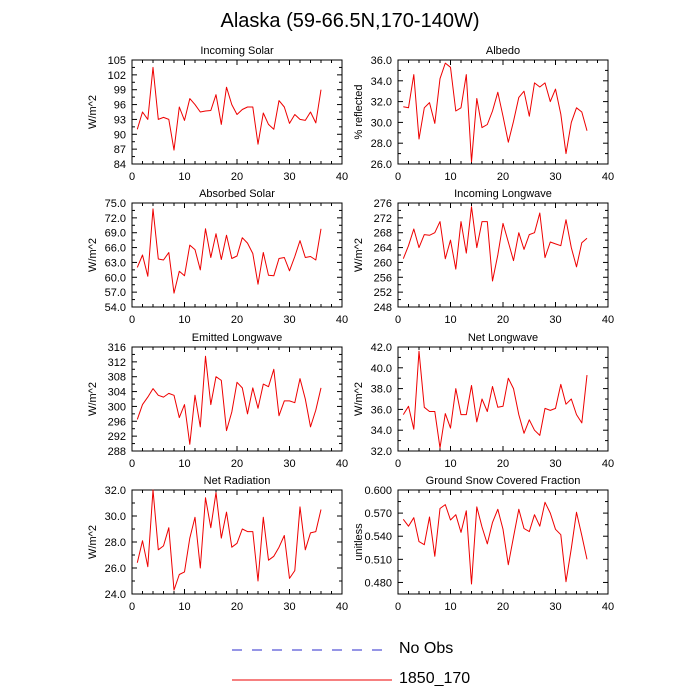  Describe the element at coordinates (115, 308) in the screenshot. I see `panel-3-ytick-label: 54.0` at that location.